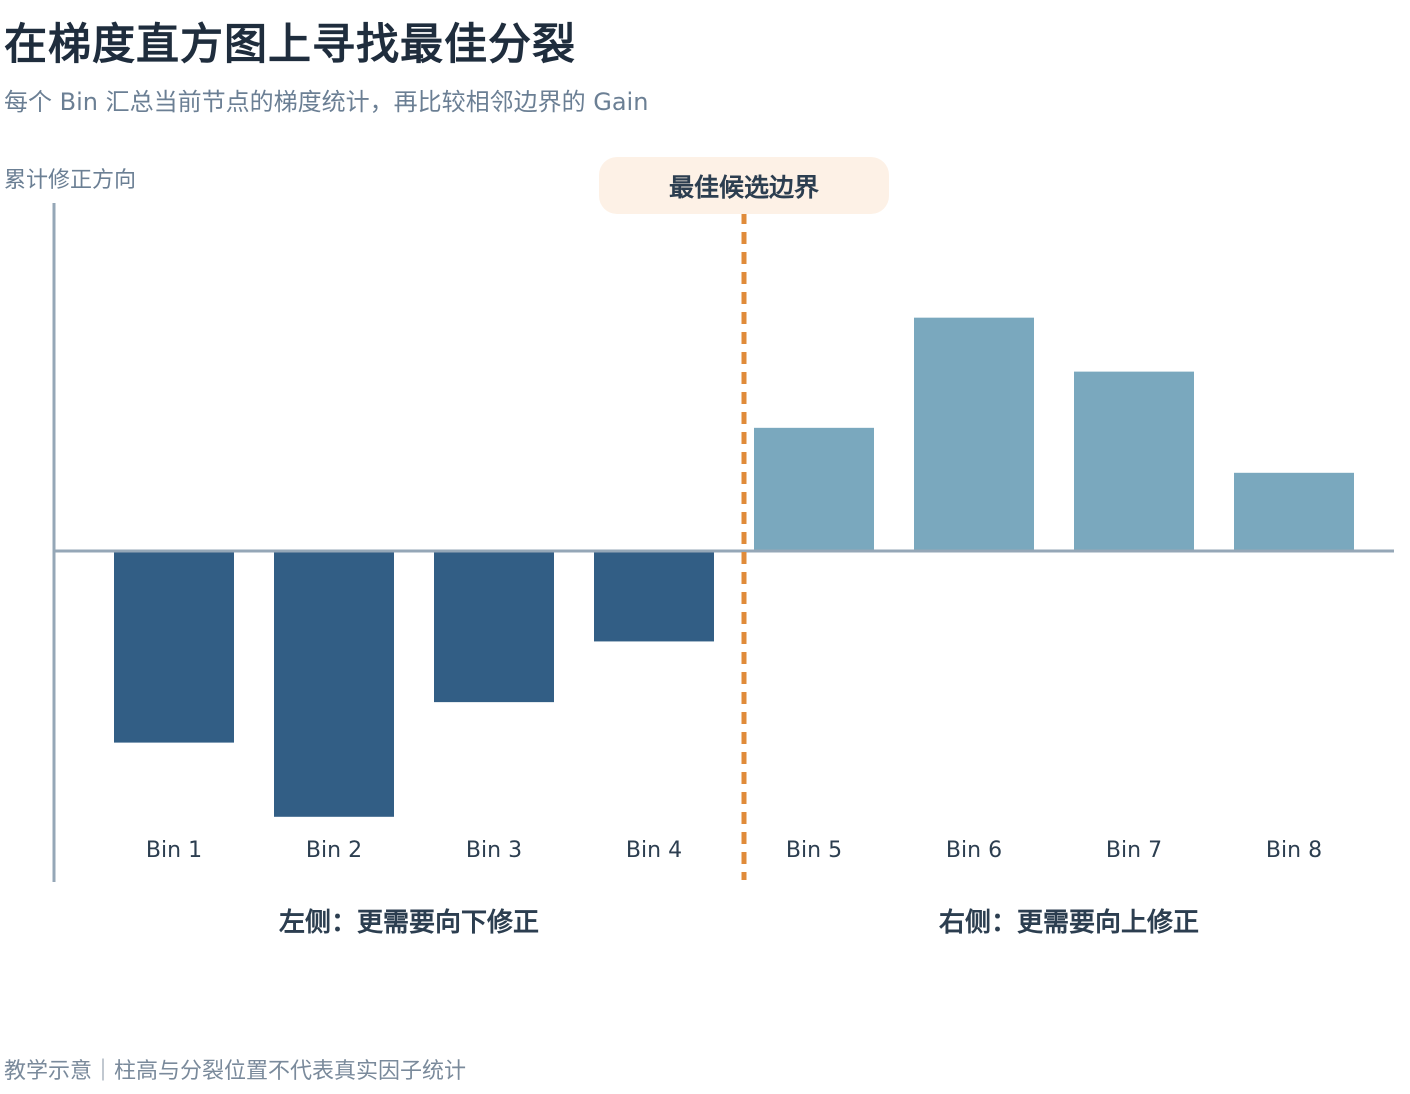 This screenshot has height=1094, width=1410. I want to click on x-tick-label: Bin 7, so click(1134, 850).